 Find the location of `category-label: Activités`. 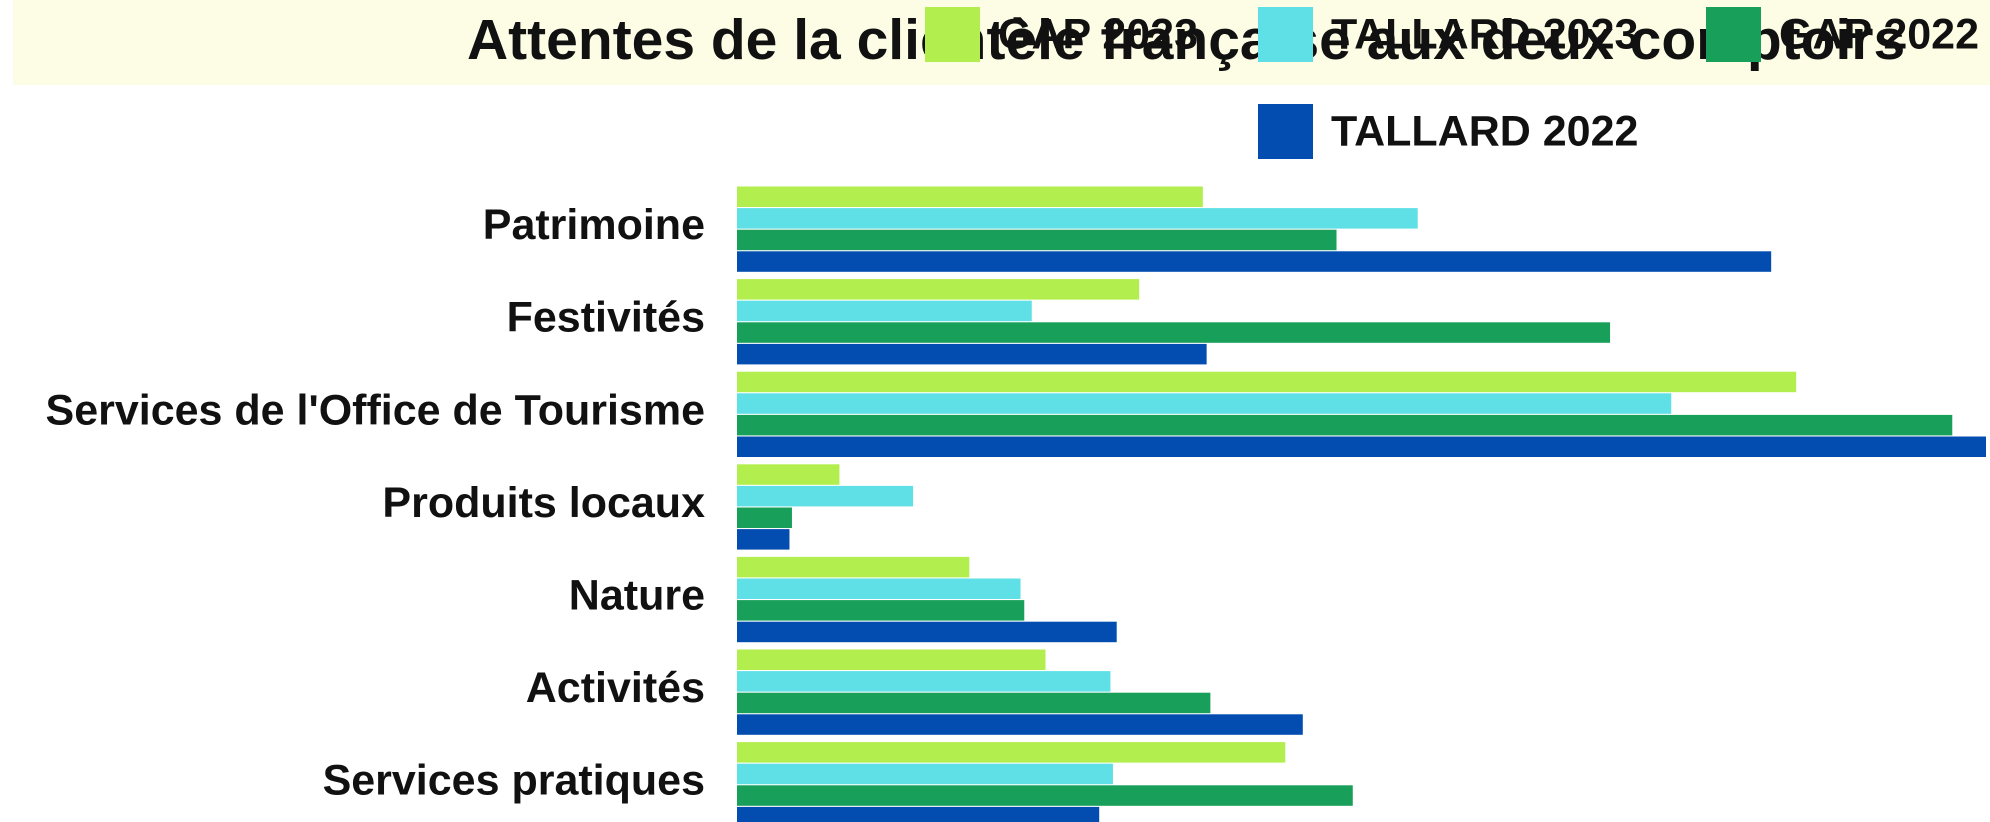

category-label: Activités is located at coordinates (615, 688).